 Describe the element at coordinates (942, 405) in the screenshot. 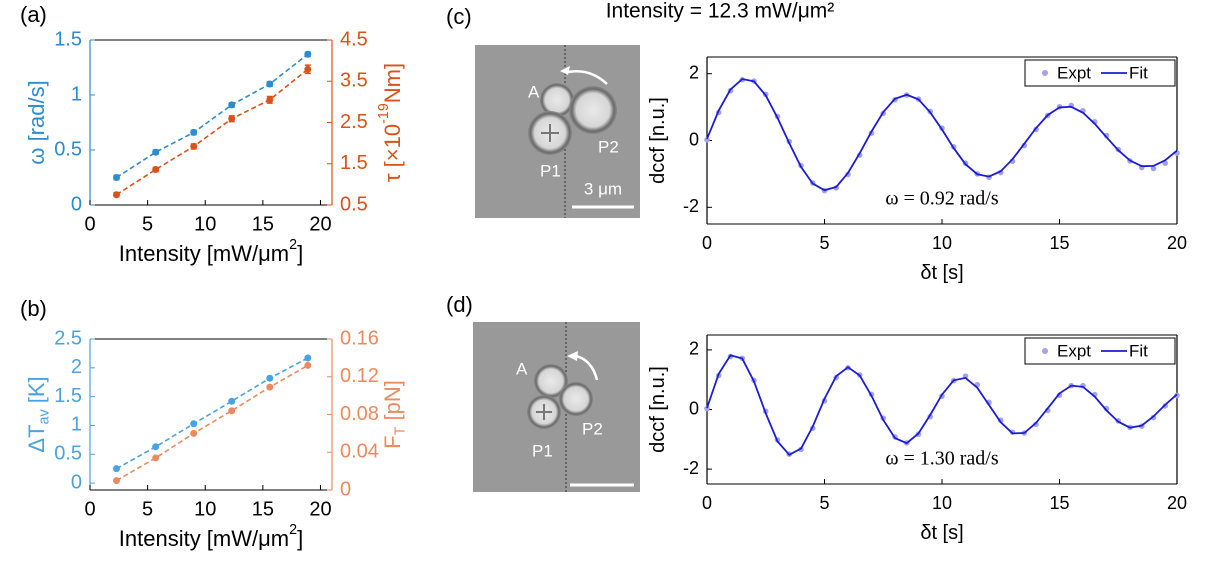

I see `line` at that location.